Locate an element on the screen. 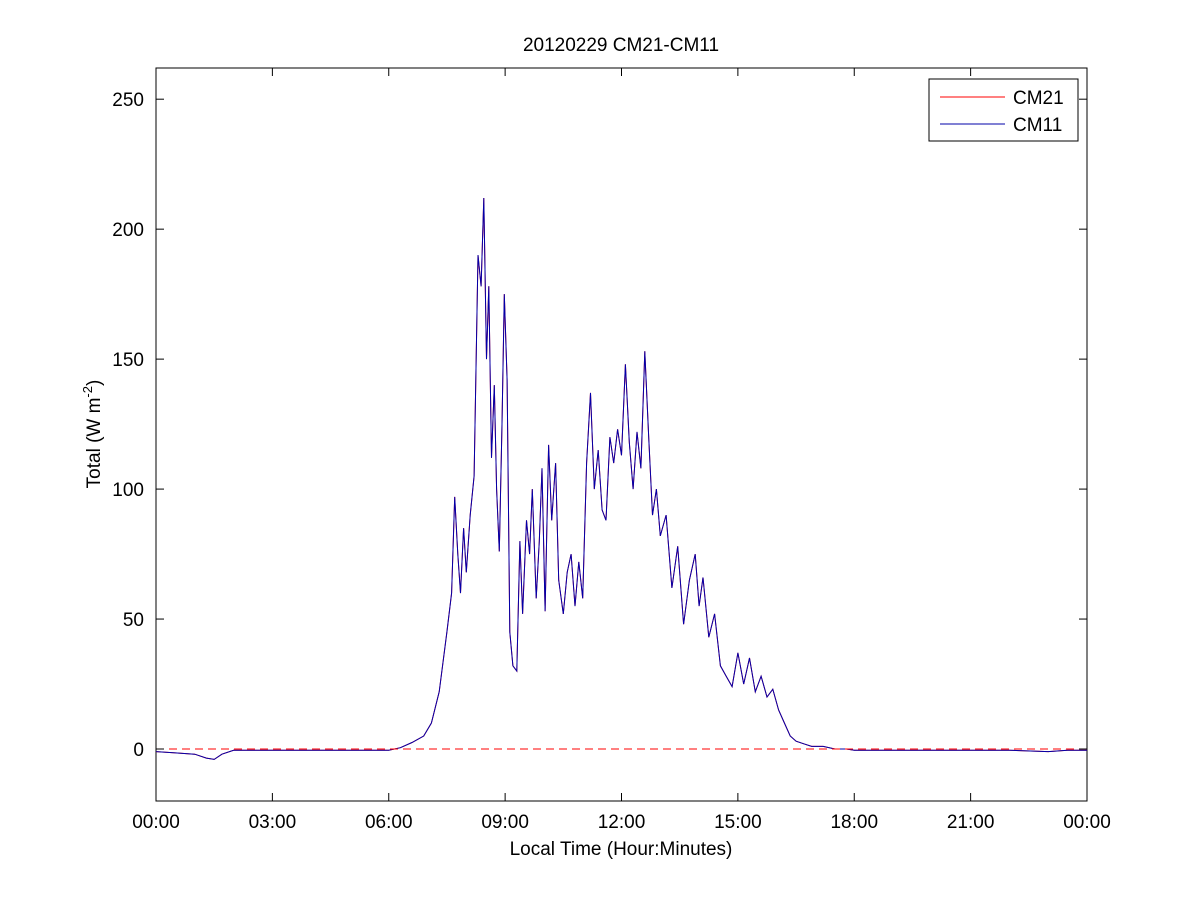 Image resolution: width=1201 pixels, height=901 pixels. legend-label-cm21: CM21 is located at coordinates (1038, 98).